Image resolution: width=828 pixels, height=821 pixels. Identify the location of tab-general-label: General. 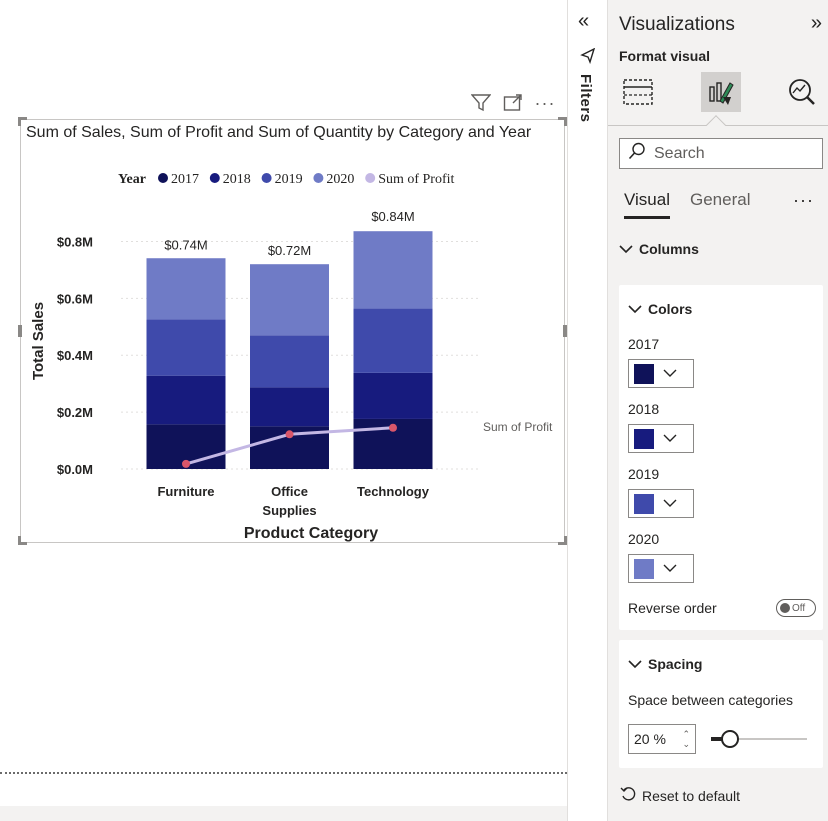
(720, 199).